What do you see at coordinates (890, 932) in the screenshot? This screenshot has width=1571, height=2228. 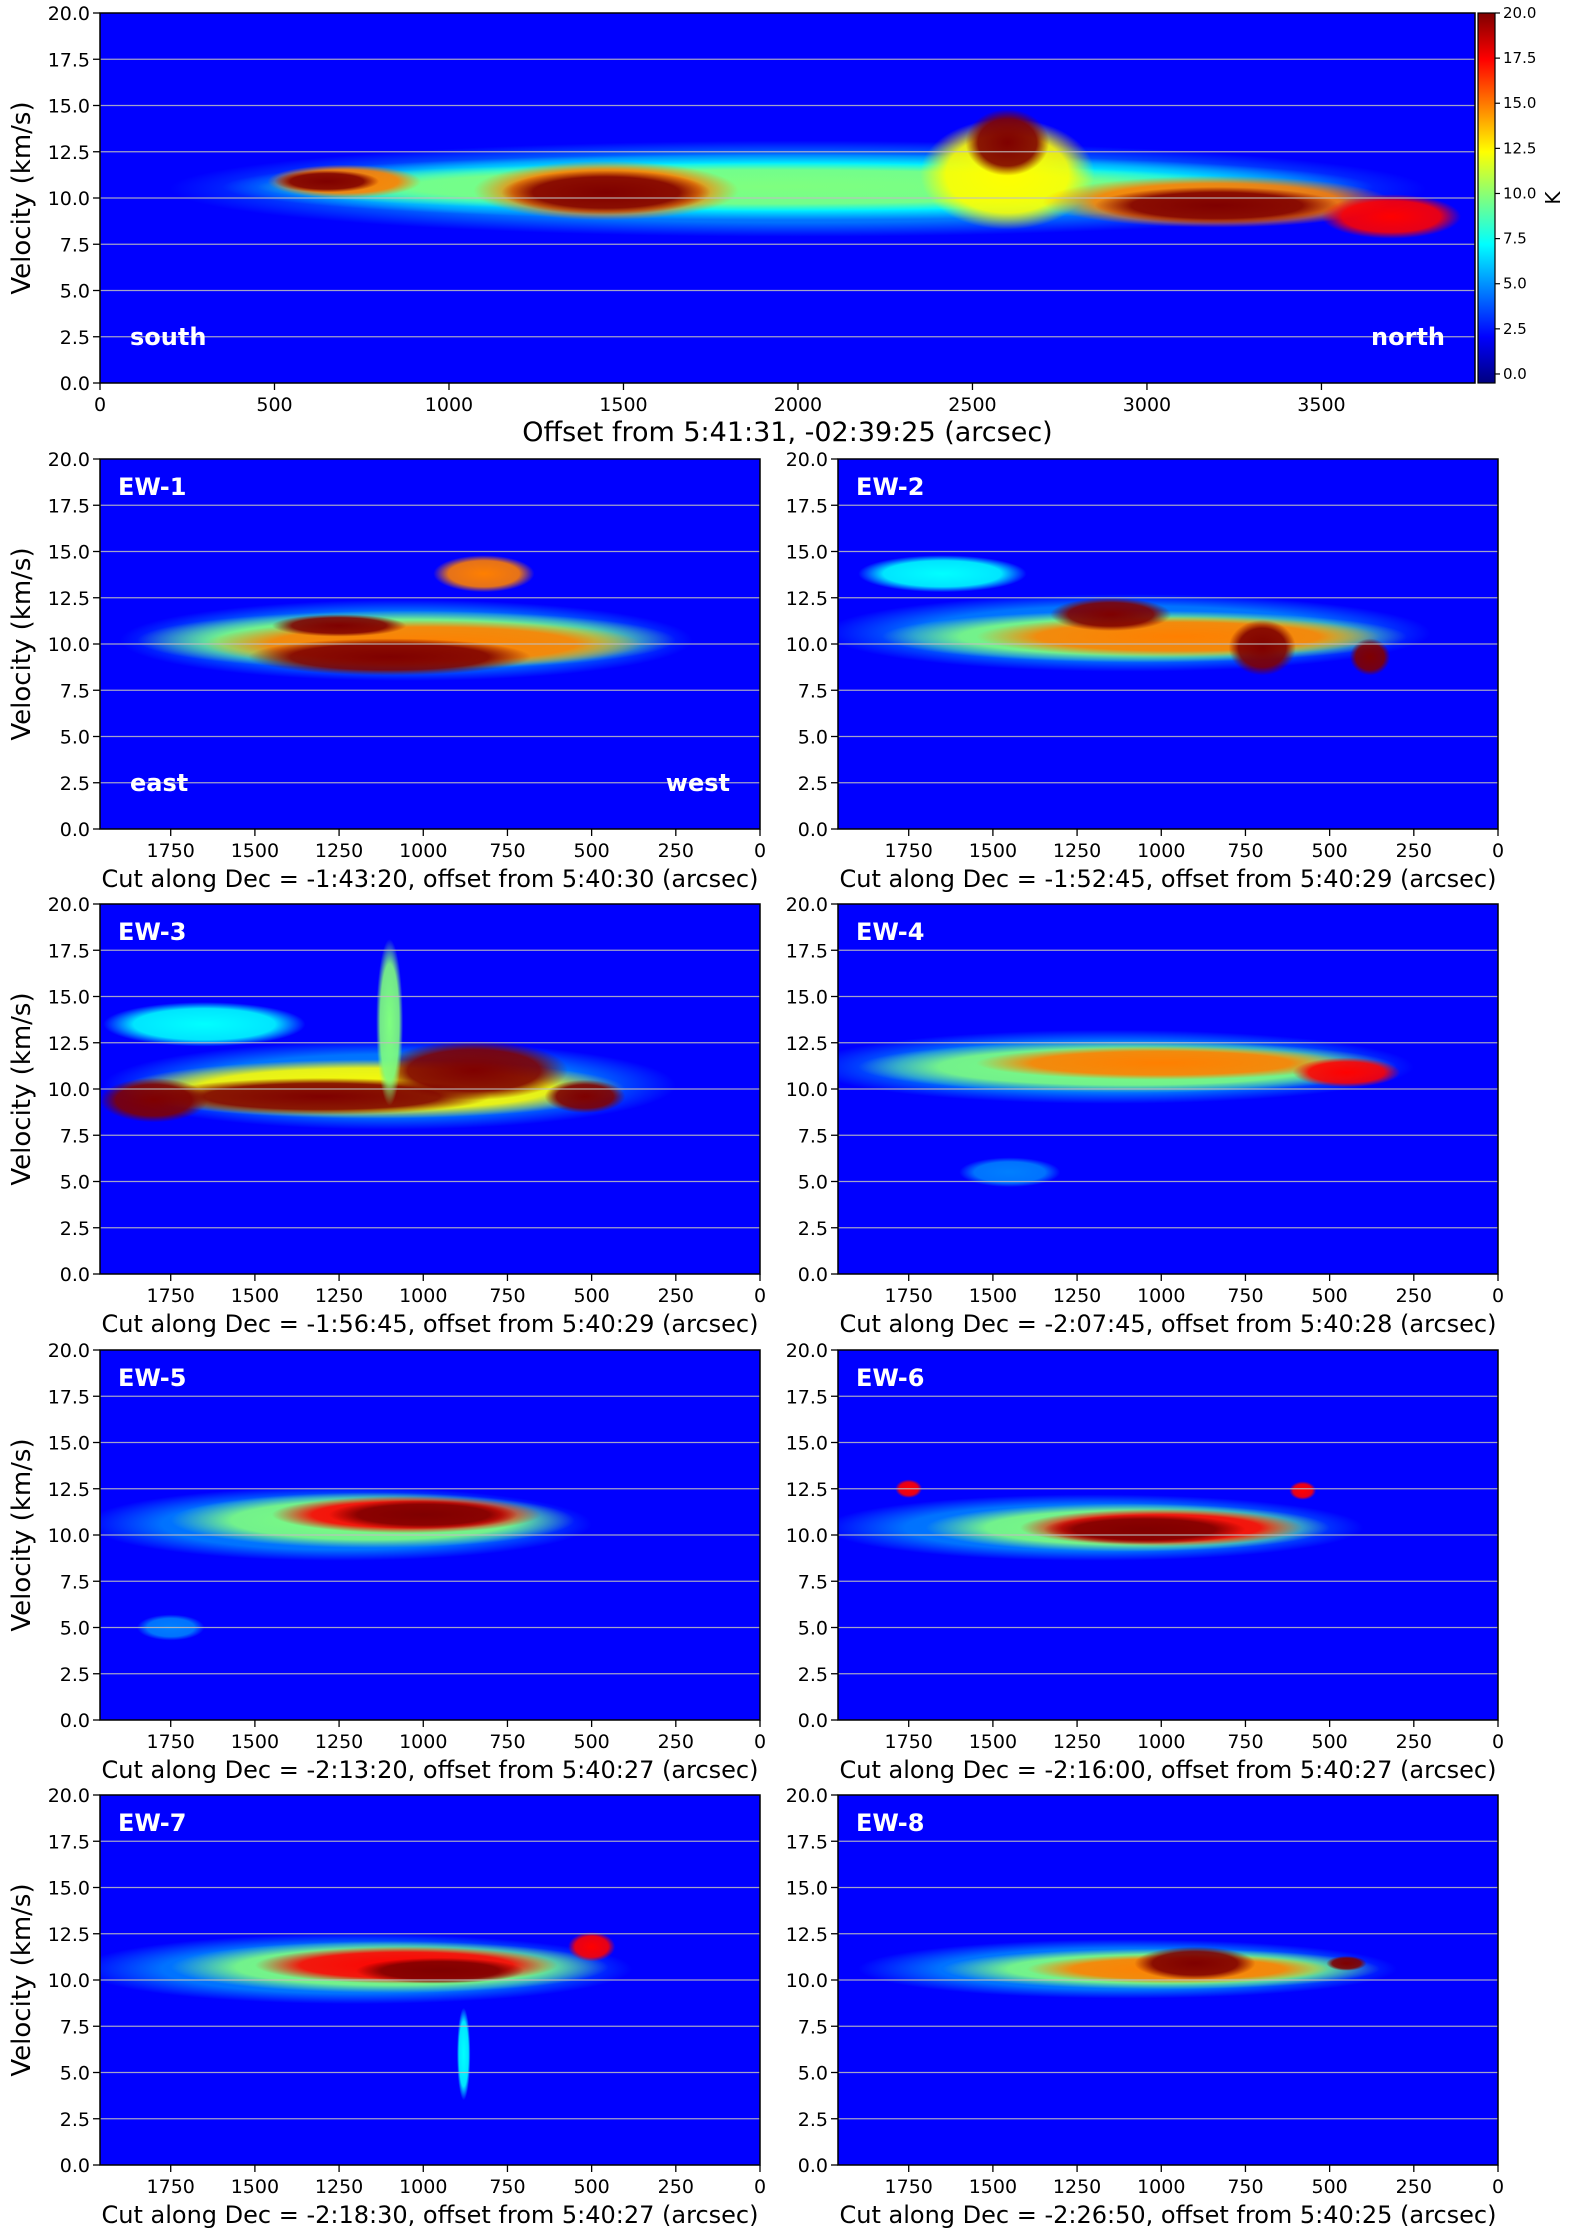 I see `panel-label: EW-4` at bounding box center [890, 932].